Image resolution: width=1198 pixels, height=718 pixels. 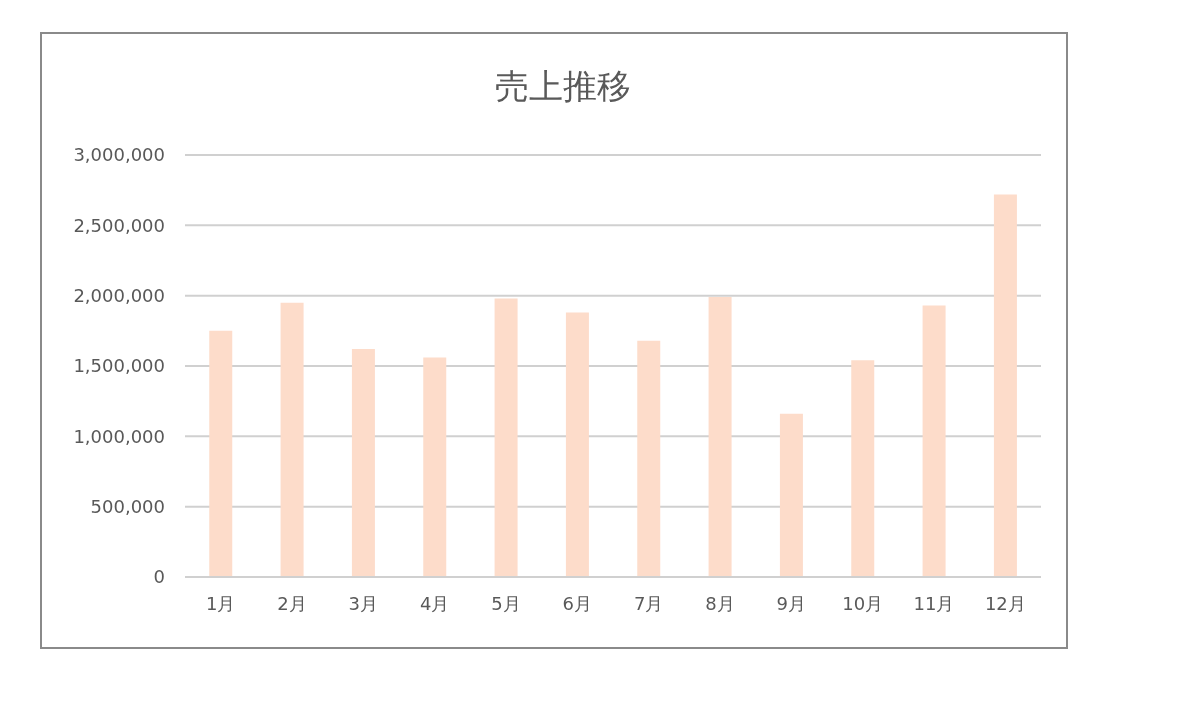 I want to click on x-tick-label: 11月, so click(x=934, y=603).